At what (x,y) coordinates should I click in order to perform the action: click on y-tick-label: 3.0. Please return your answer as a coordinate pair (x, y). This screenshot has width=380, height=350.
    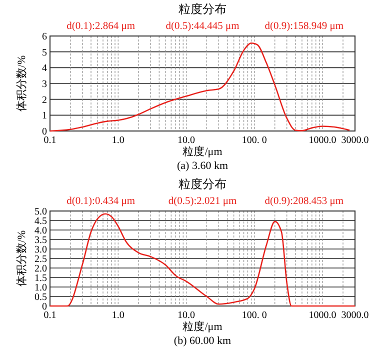
    Looking at the image, I should click on (40, 250).